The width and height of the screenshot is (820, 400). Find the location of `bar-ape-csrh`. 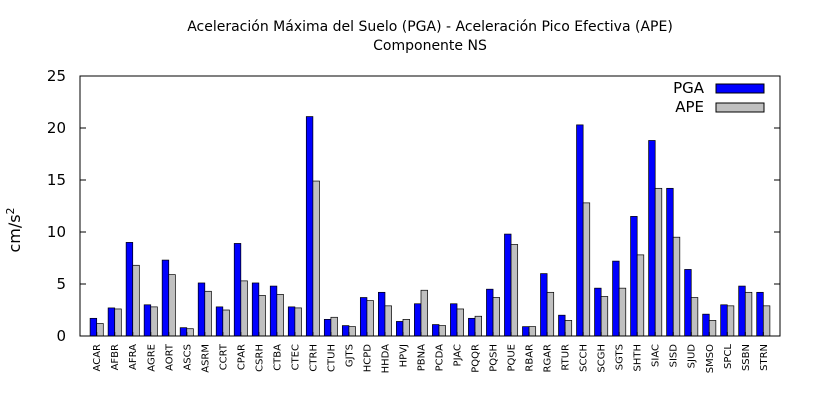

bar-ape-csrh is located at coordinates (262, 316).